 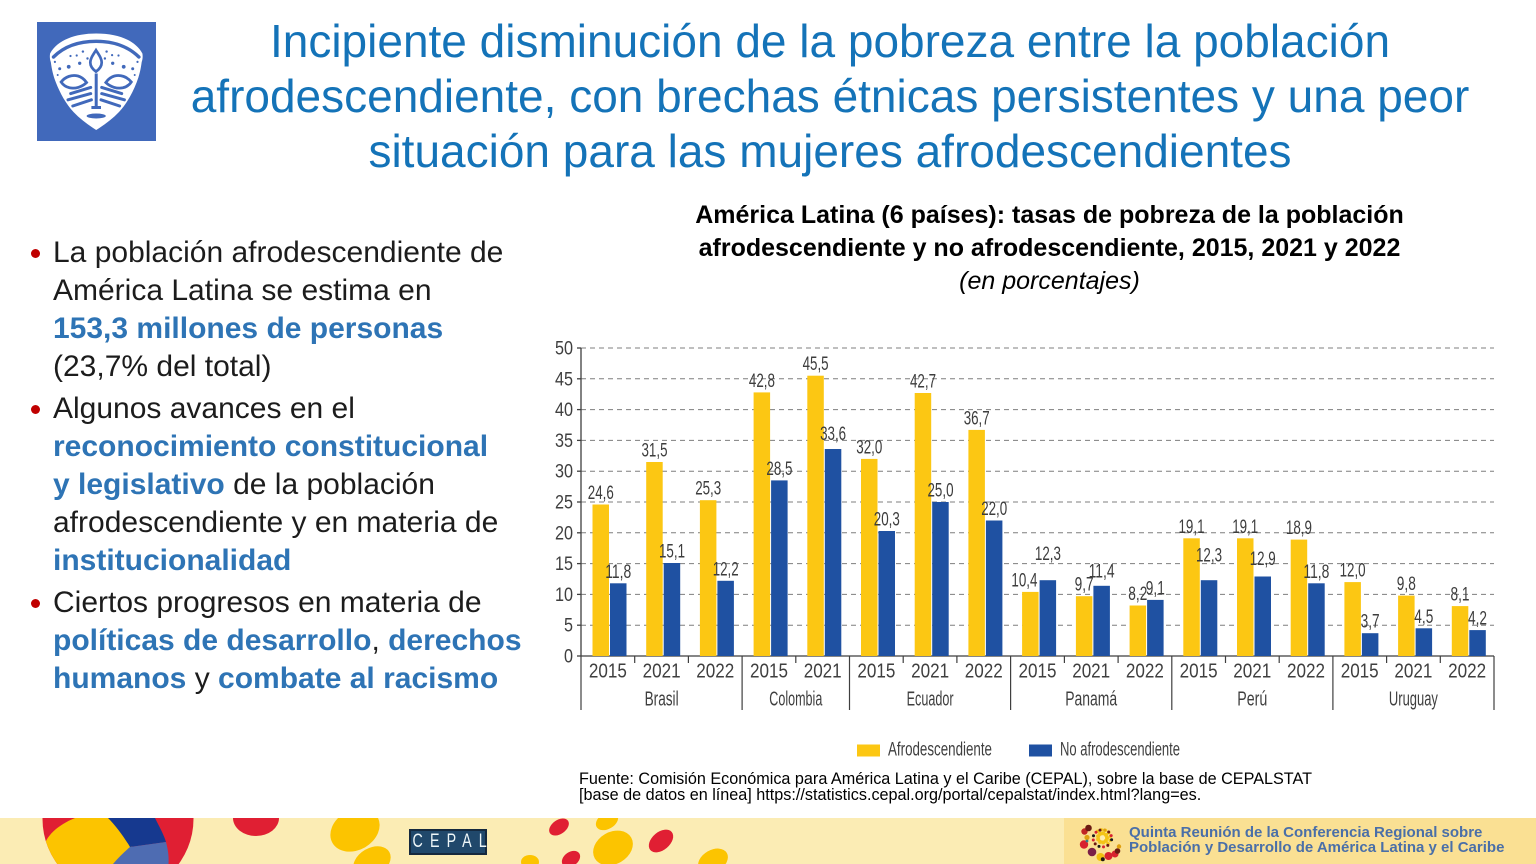 I want to click on svg-text: 9,1, so click(x=1155, y=588).